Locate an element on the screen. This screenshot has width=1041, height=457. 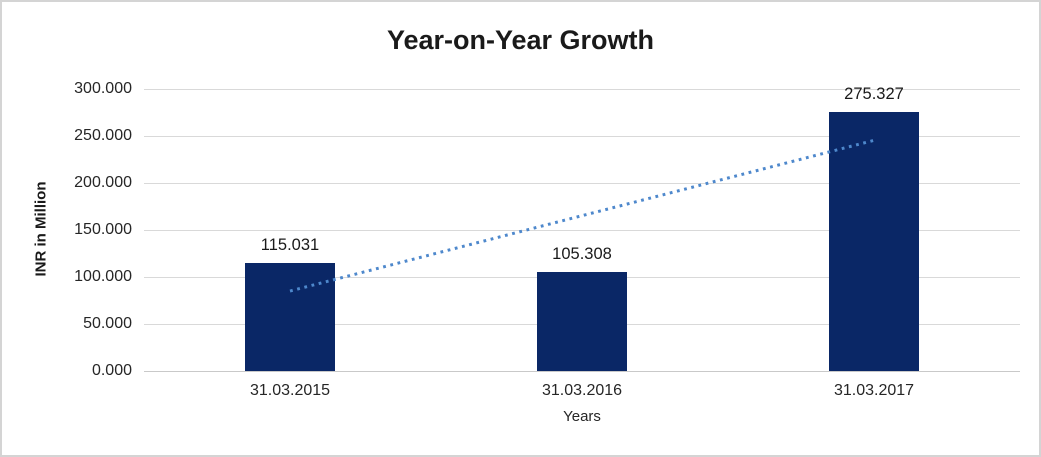
x-axis-title: Years is located at coordinates (582, 416).